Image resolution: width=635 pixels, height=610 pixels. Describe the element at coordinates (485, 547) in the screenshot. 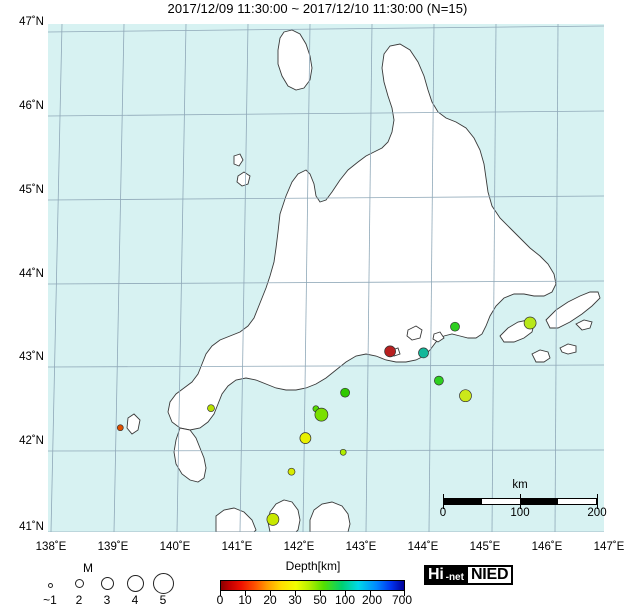

I see `lon-label-145: 145˚E` at that location.